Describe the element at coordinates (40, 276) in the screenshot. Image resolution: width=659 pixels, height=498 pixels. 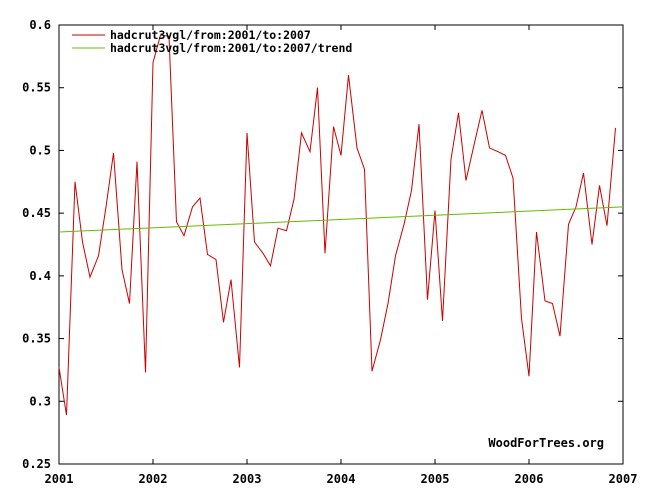
I see `y-tick-label: 0.4` at that location.